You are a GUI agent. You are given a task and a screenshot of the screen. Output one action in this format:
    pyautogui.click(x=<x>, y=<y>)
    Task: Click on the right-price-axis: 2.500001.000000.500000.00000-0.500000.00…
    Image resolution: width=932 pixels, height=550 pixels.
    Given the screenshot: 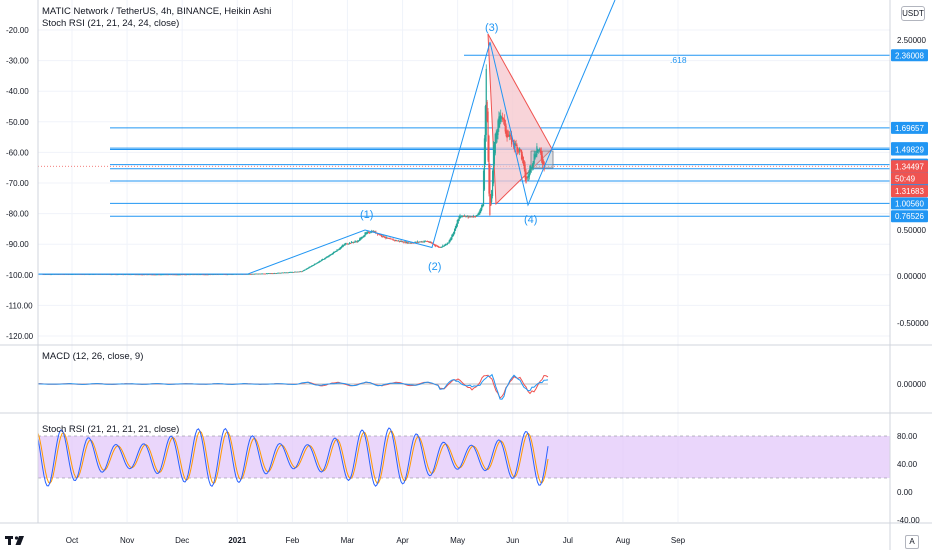 What is the action you would take?
    pyautogui.click(x=910, y=280)
    